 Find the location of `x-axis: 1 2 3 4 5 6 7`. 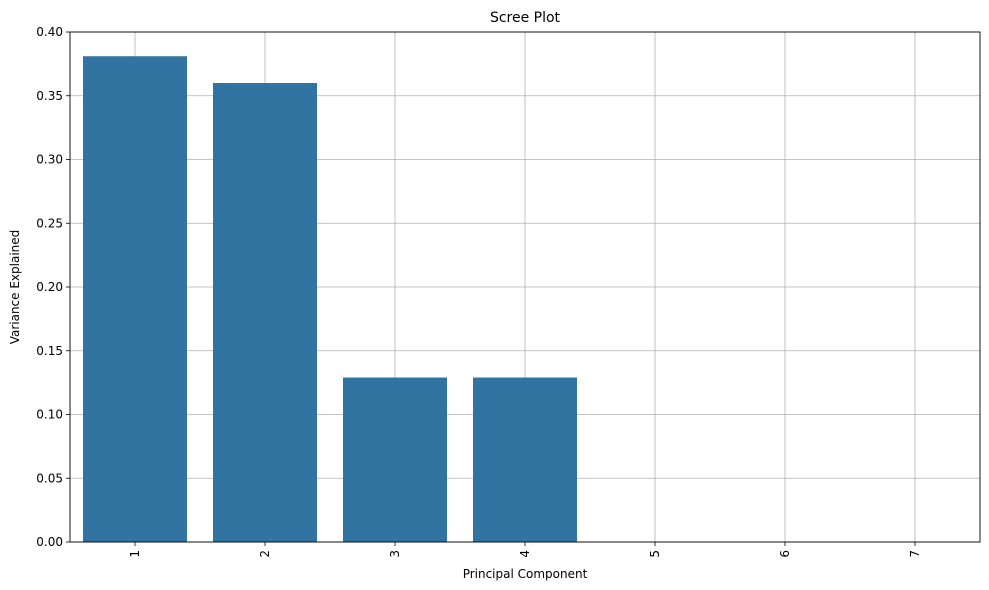

x-axis: 1 2 3 4 5 6 7 is located at coordinates (525, 550).